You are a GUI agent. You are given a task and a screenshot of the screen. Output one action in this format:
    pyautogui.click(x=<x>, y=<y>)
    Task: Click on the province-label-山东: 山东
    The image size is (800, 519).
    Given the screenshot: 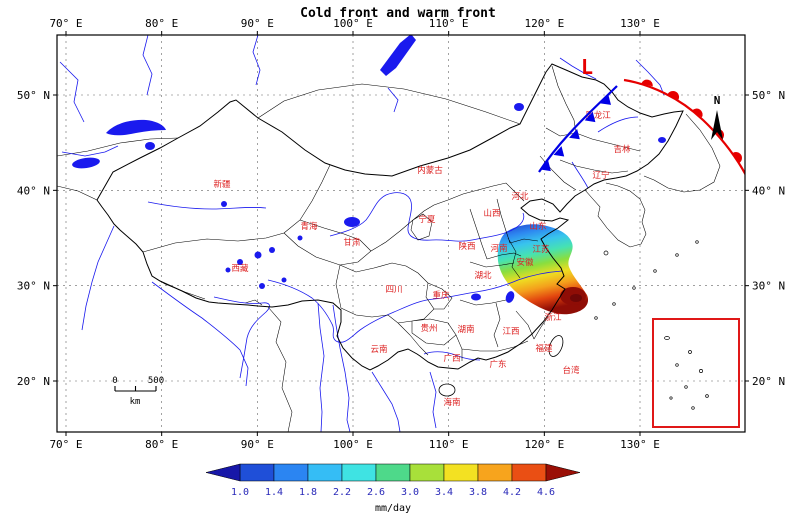 What is the action you would take?
    pyautogui.click(x=537, y=226)
    